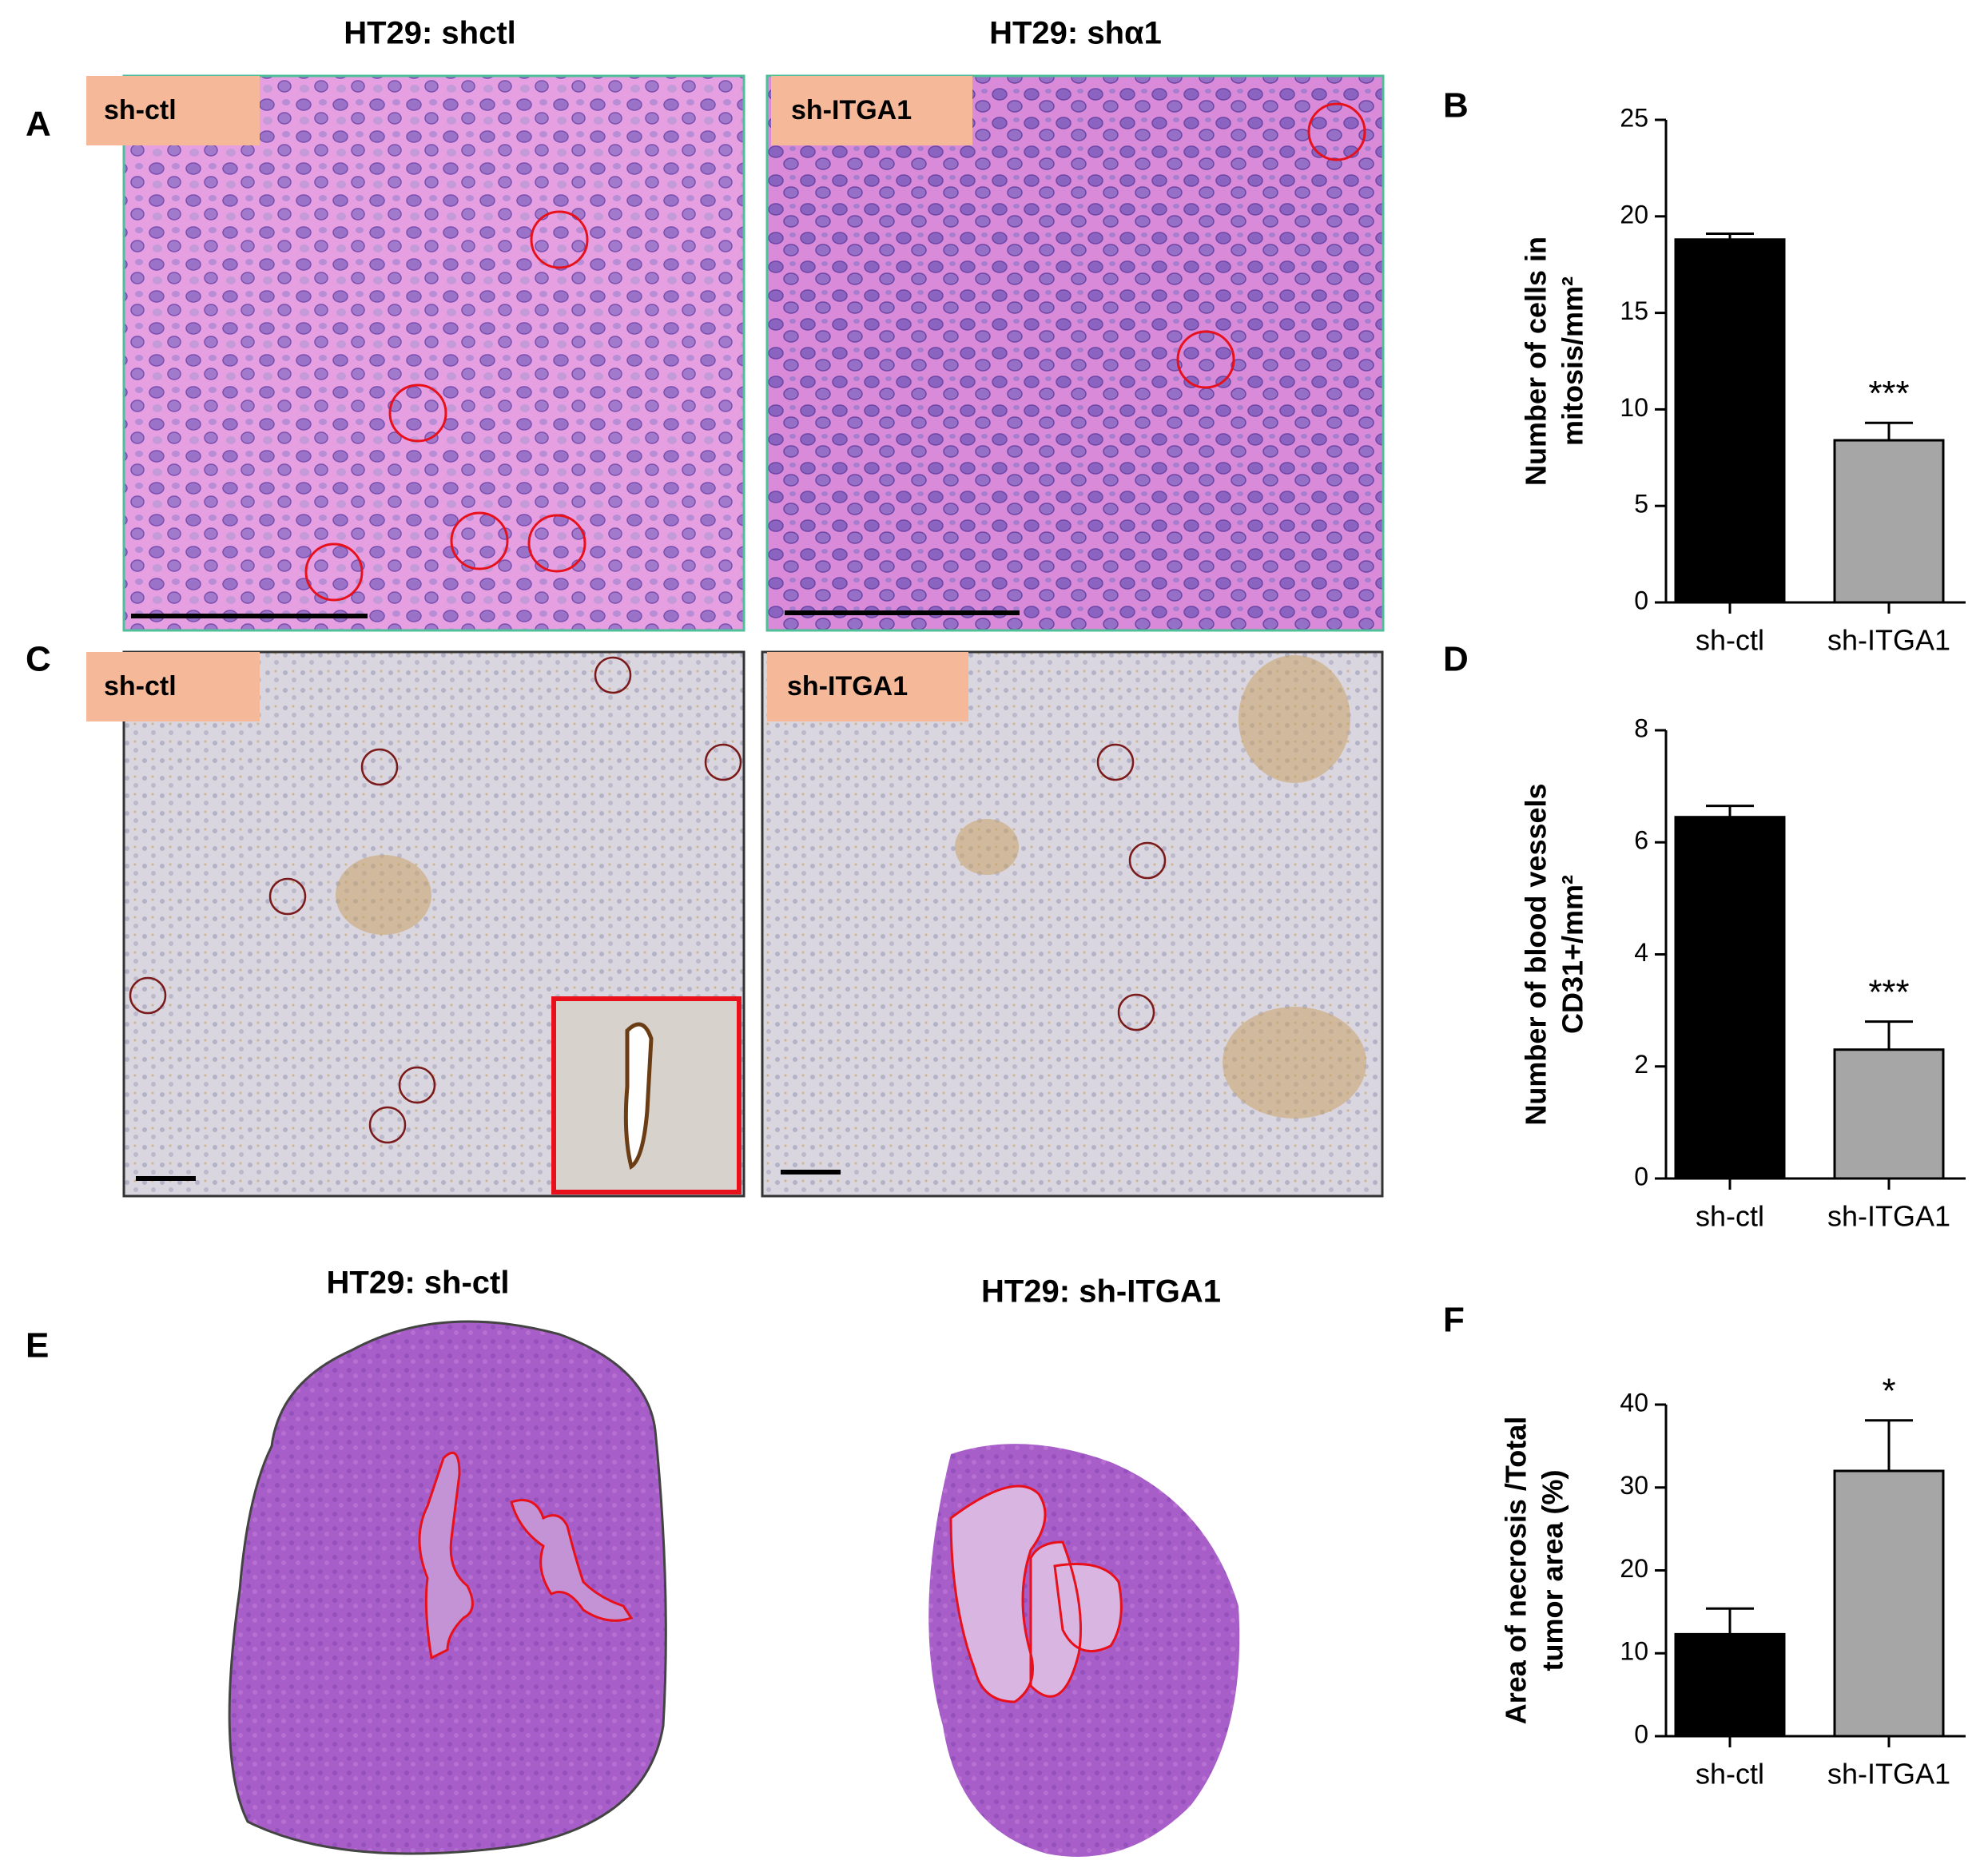  I want to click on y-tick-label: 40, so click(1634, 1402).